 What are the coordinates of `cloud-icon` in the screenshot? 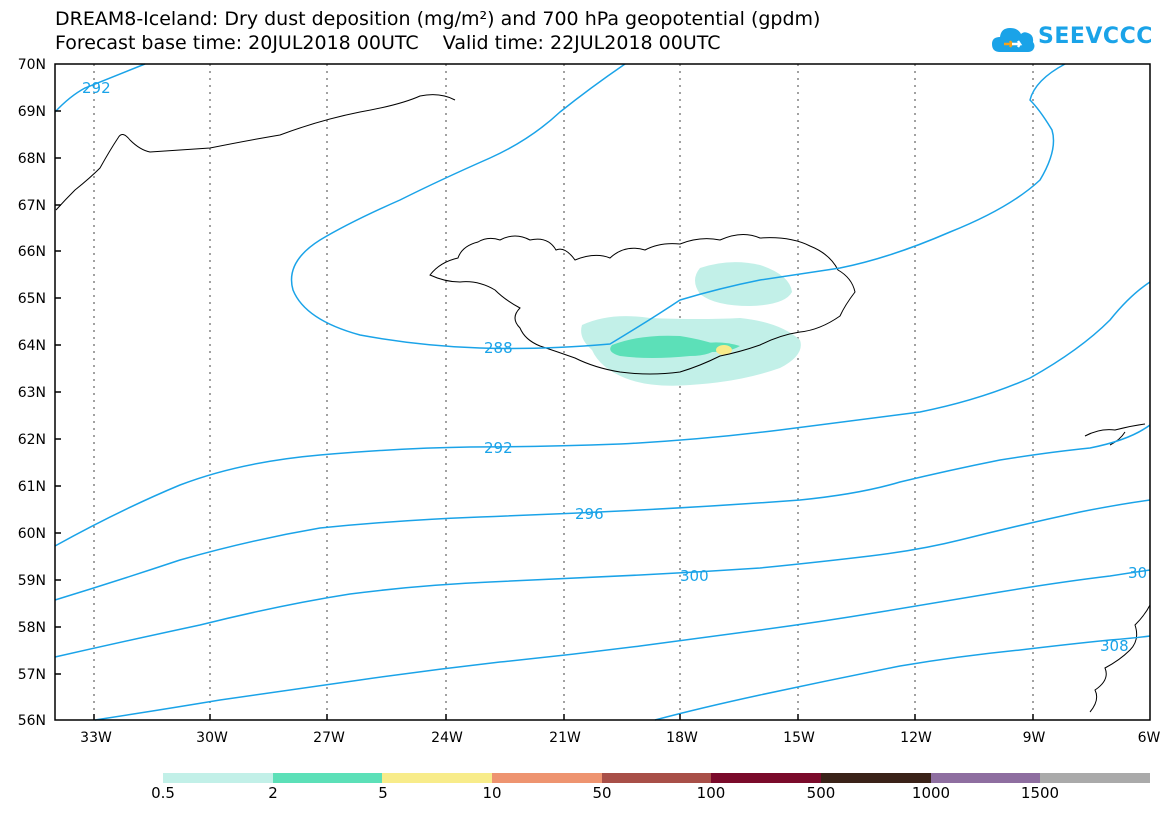 It's located at (1013, 40).